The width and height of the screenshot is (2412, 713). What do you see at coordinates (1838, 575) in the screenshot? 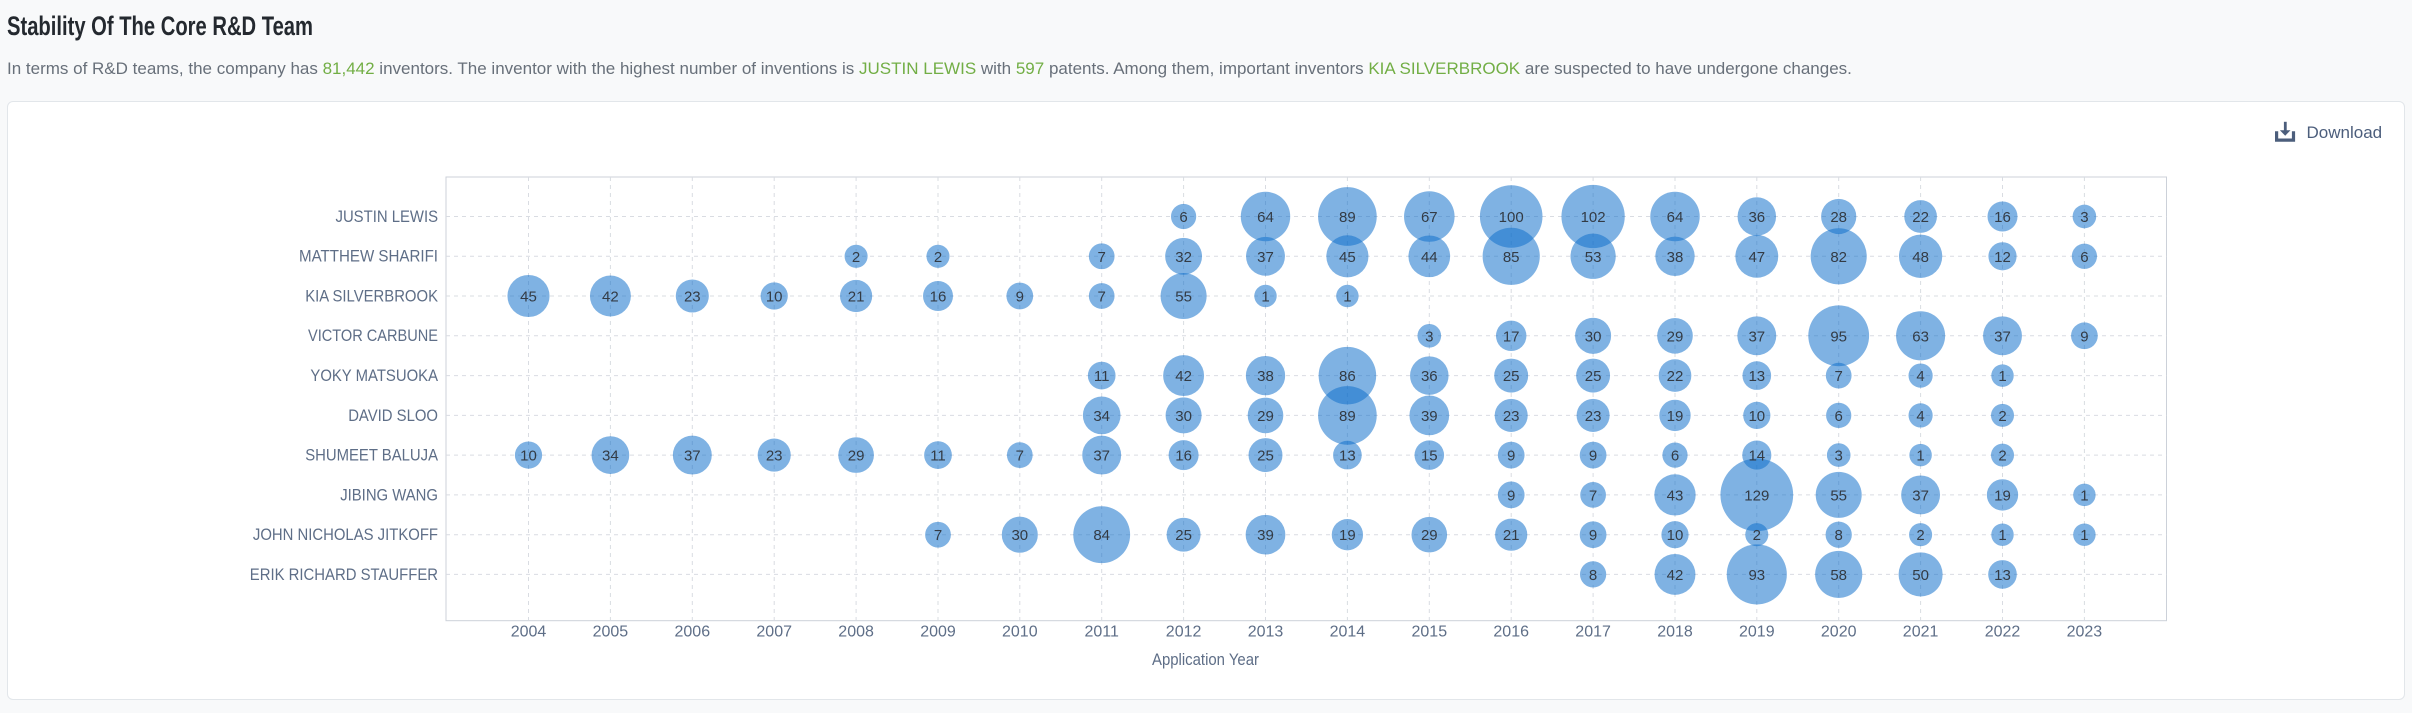
I see `svg-text: 58` at bounding box center [1838, 575].